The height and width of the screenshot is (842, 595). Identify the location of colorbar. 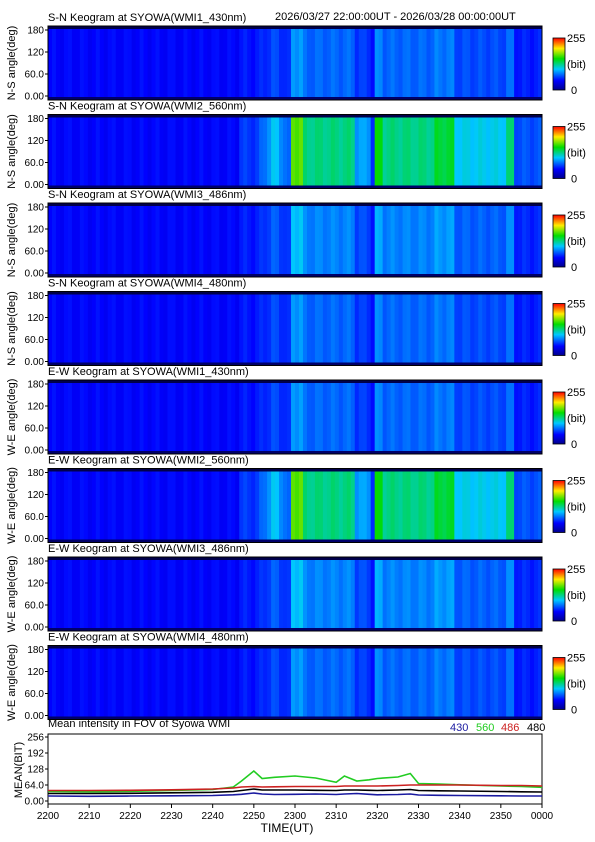
(559, 418).